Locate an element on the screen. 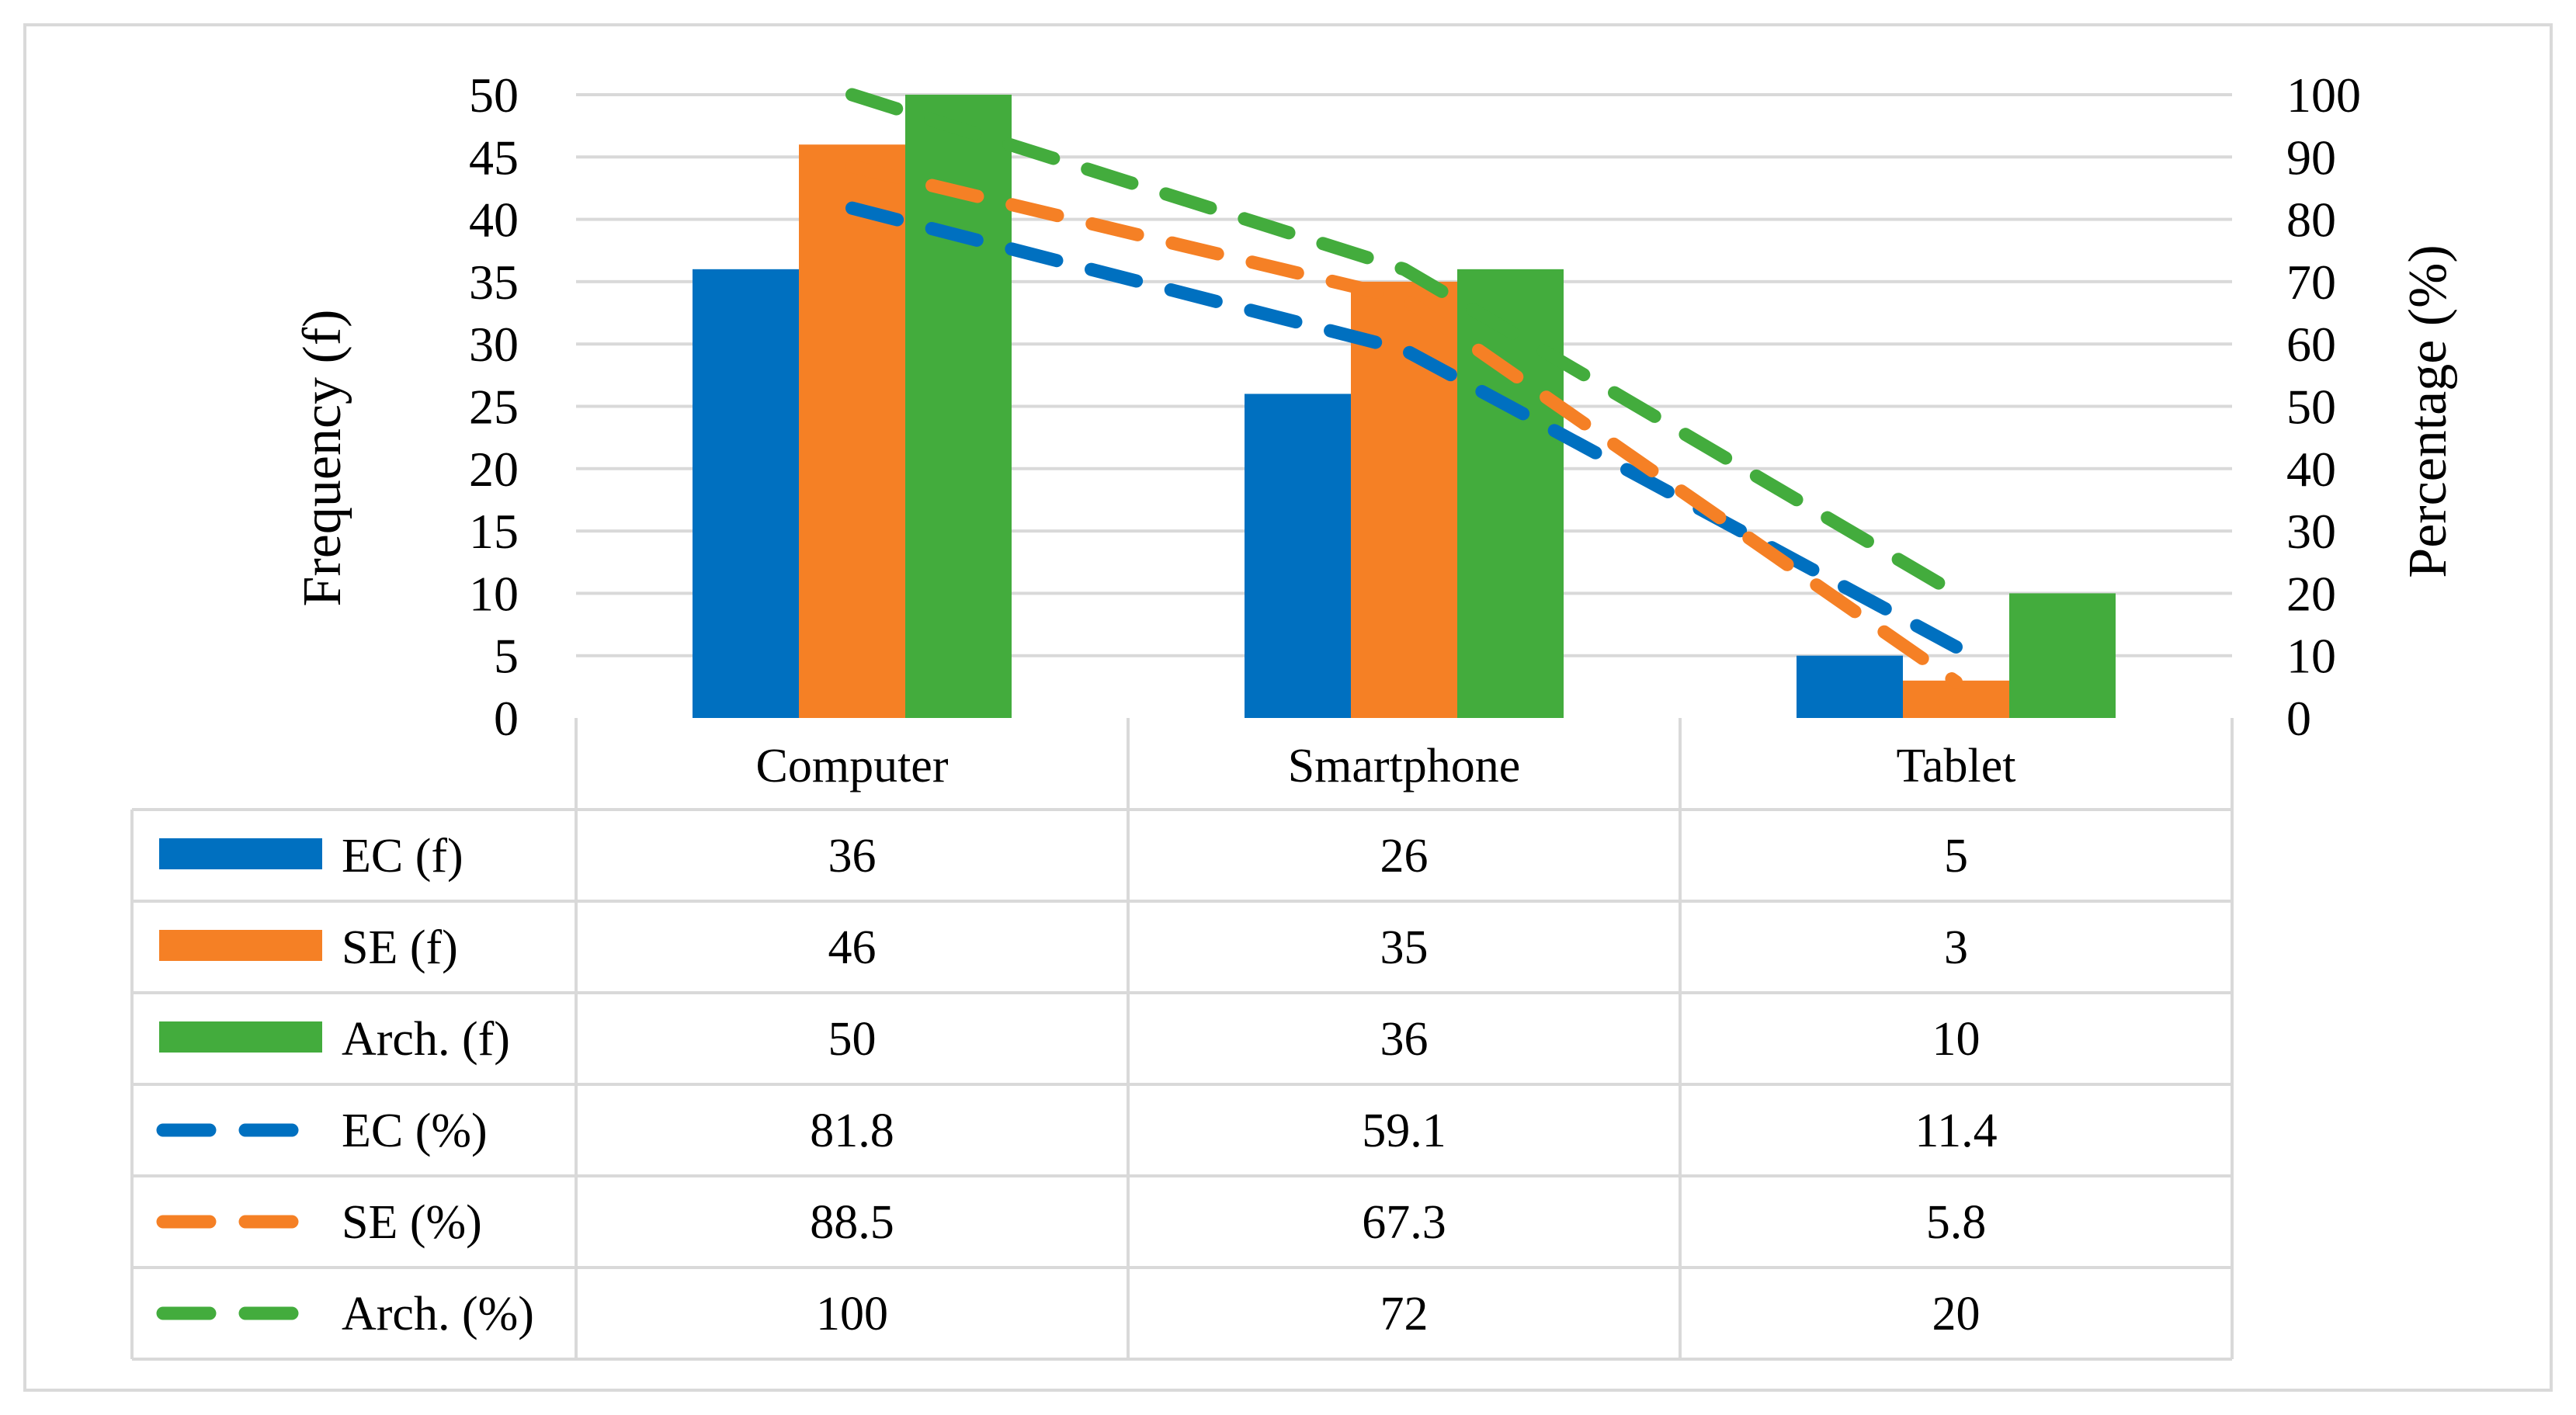  table-cell-value: 88.5 is located at coordinates (852, 1222).